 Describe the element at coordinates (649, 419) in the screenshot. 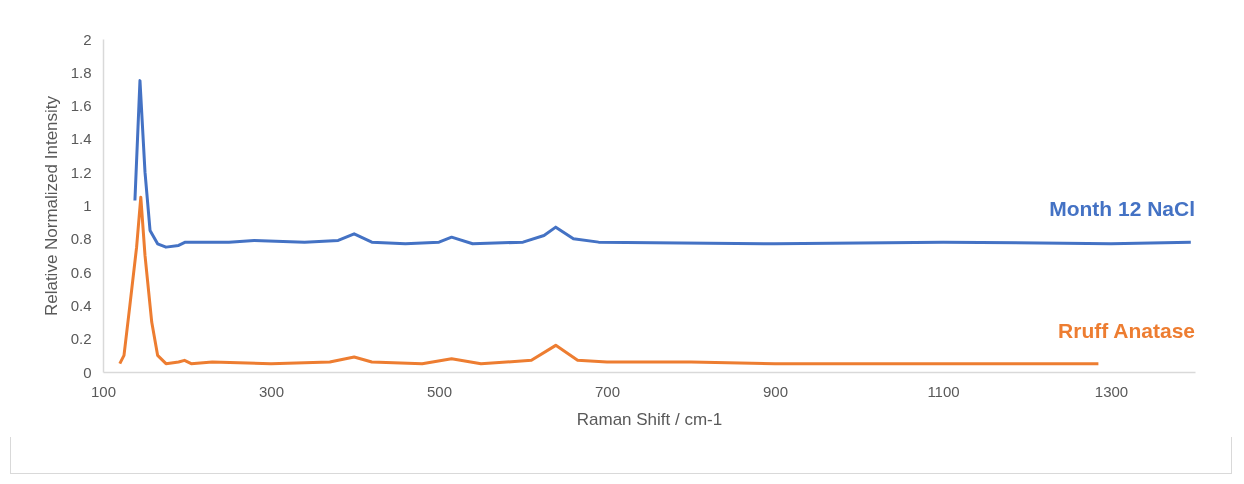

I see `x-axis-title: Raman Shift / cm-1` at that location.